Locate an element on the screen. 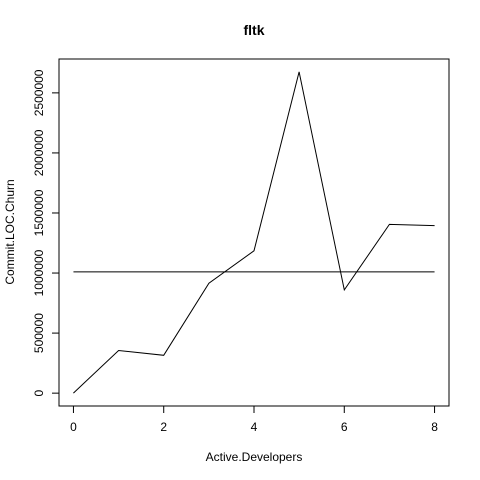  x-axis: 0 2 4 6 8 is located at coordinates (254, 419).